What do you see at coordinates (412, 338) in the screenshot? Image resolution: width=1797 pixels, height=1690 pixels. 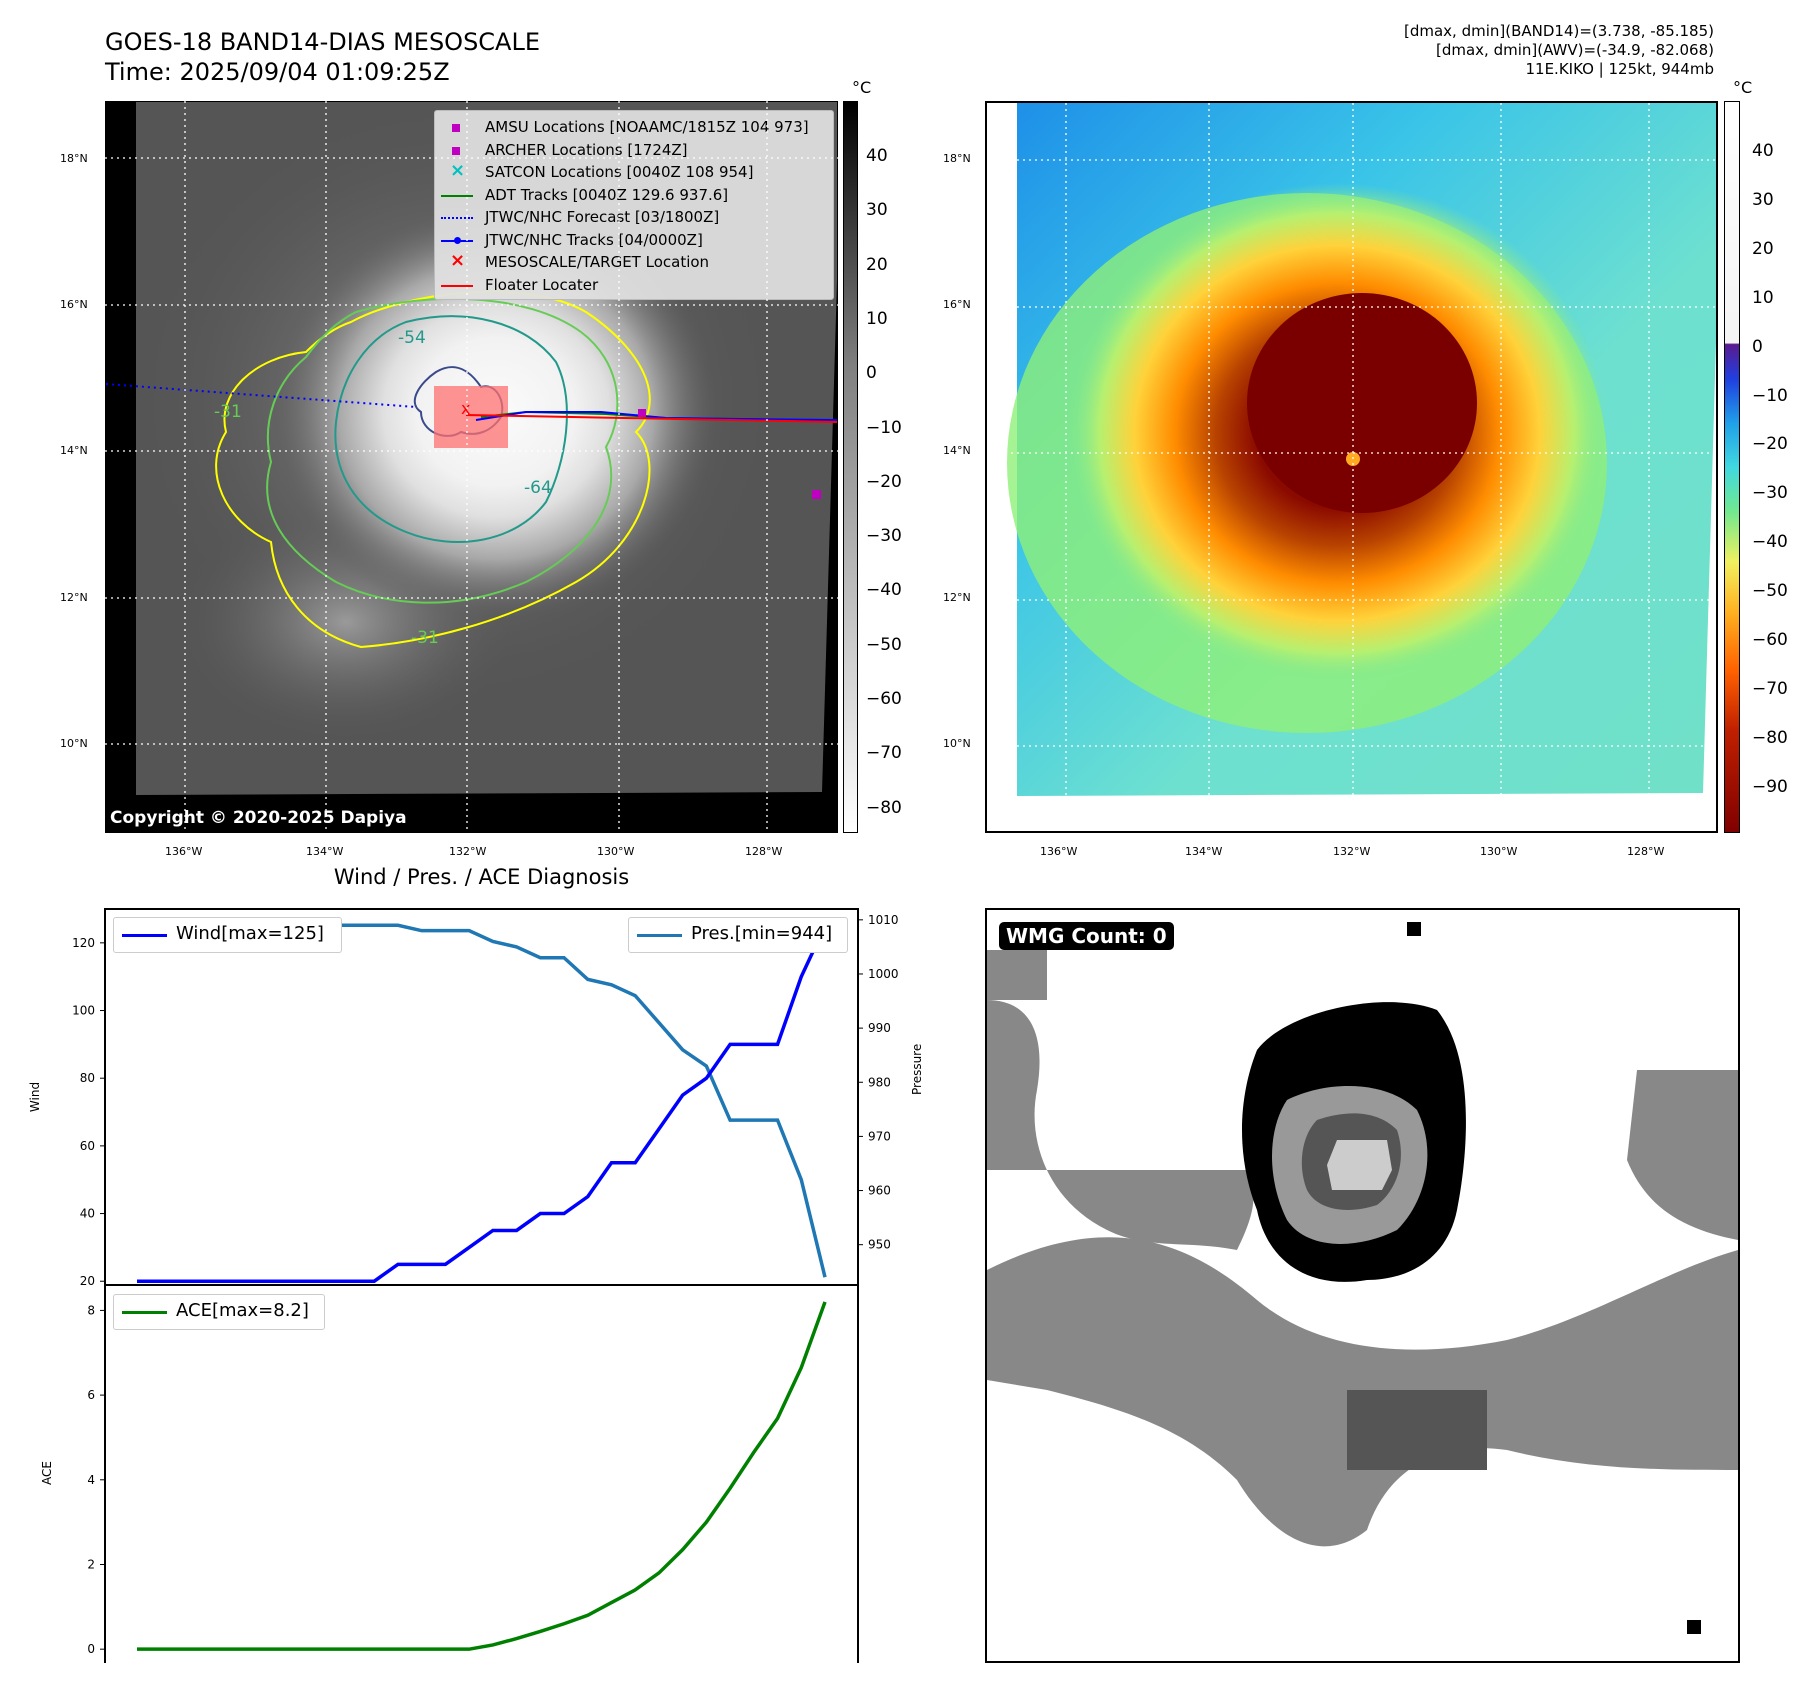 I see `contour-label: -54` at bounding box center [412, 338].